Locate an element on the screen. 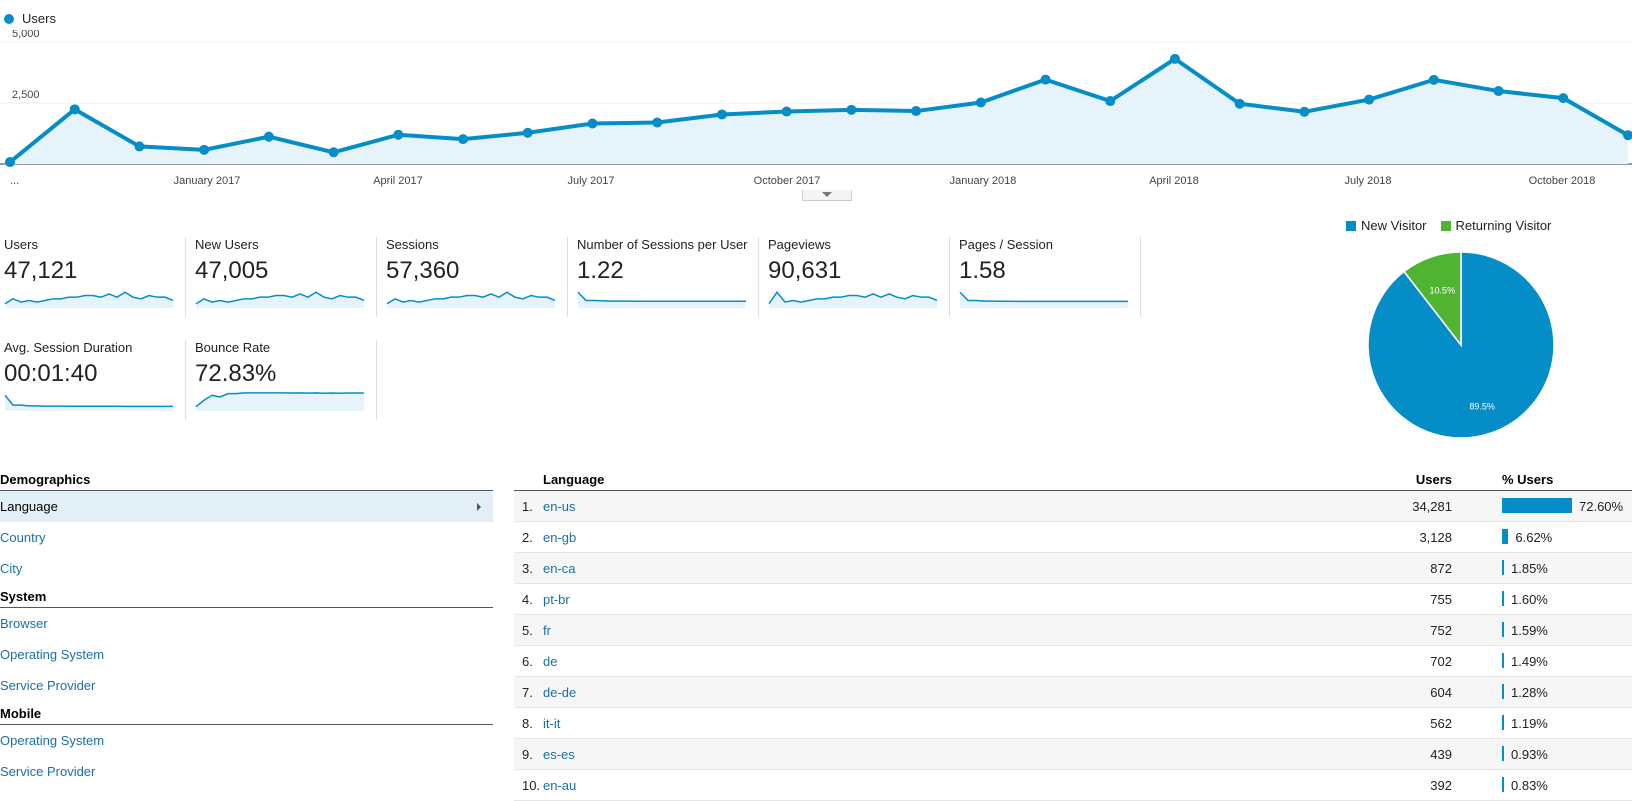 The height and width of the screenshot is (801, 1632). pct-value: 6.62% is located at coordinates (1534, 537).